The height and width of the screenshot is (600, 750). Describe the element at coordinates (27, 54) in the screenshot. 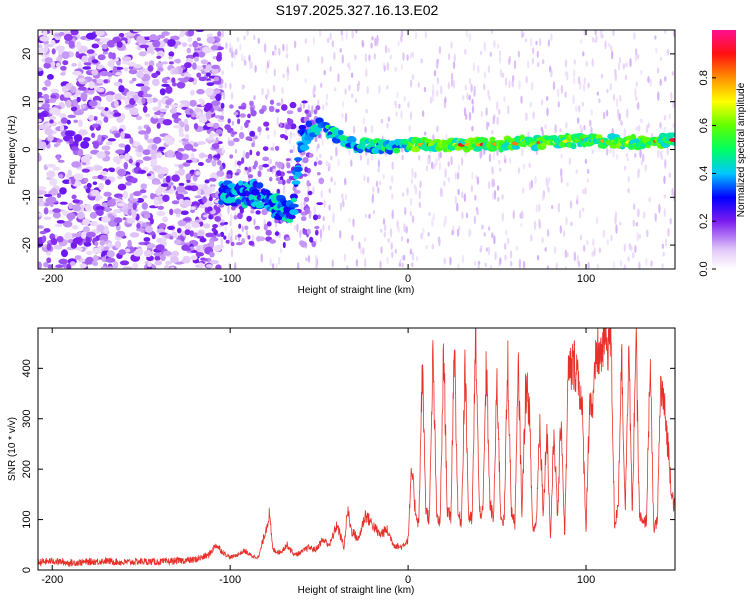

I see `spectrogram-y-tick-label: 20` at that location.